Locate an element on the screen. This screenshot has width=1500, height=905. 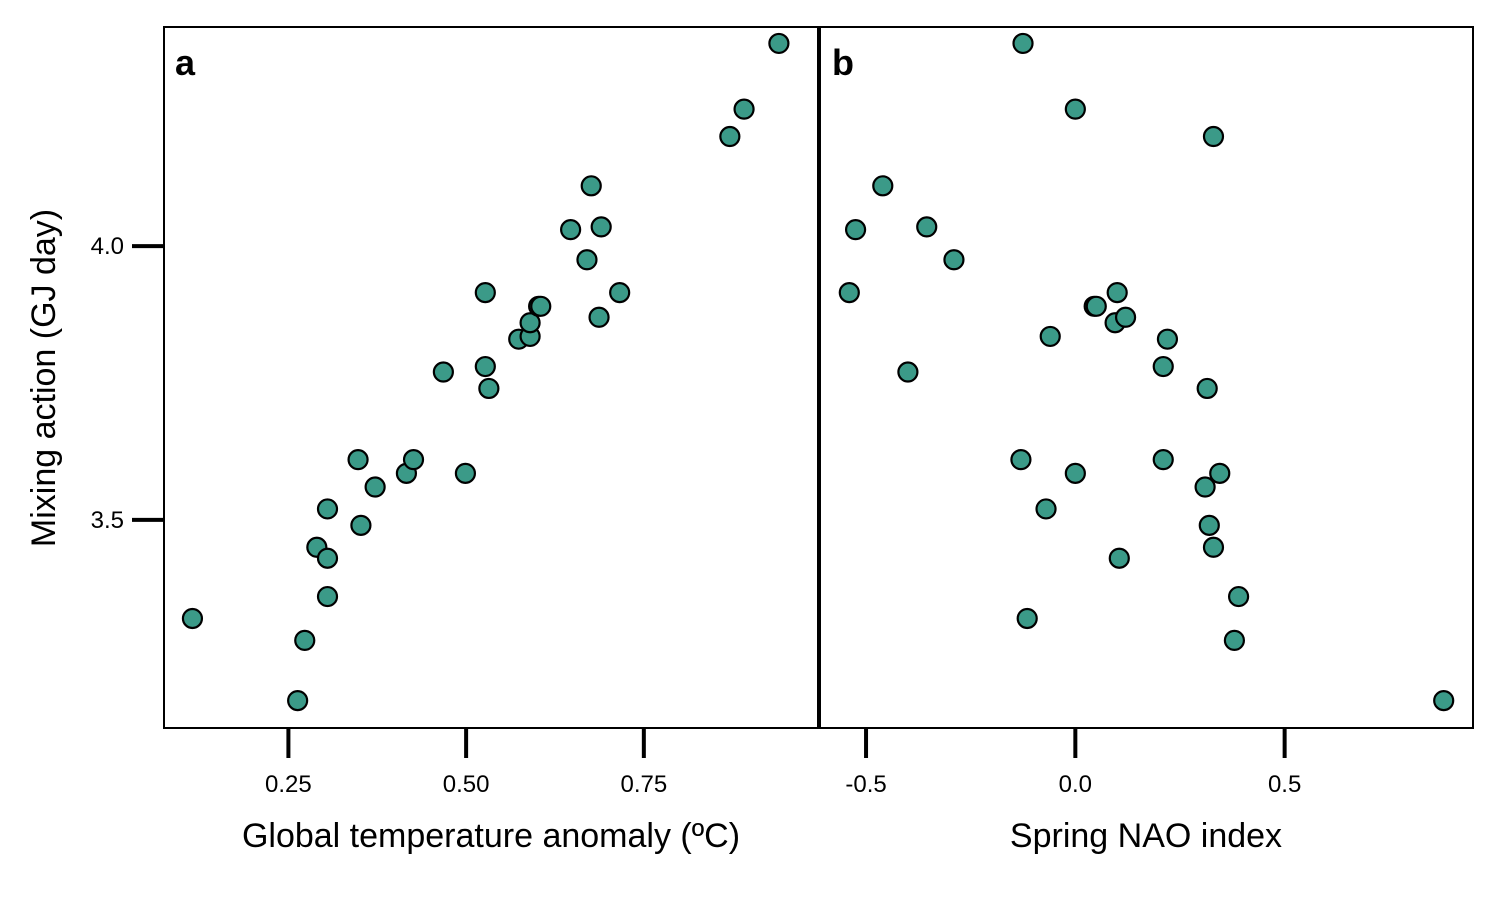
x-tick-label: 0.0 is located at coordinates (1075, 784).